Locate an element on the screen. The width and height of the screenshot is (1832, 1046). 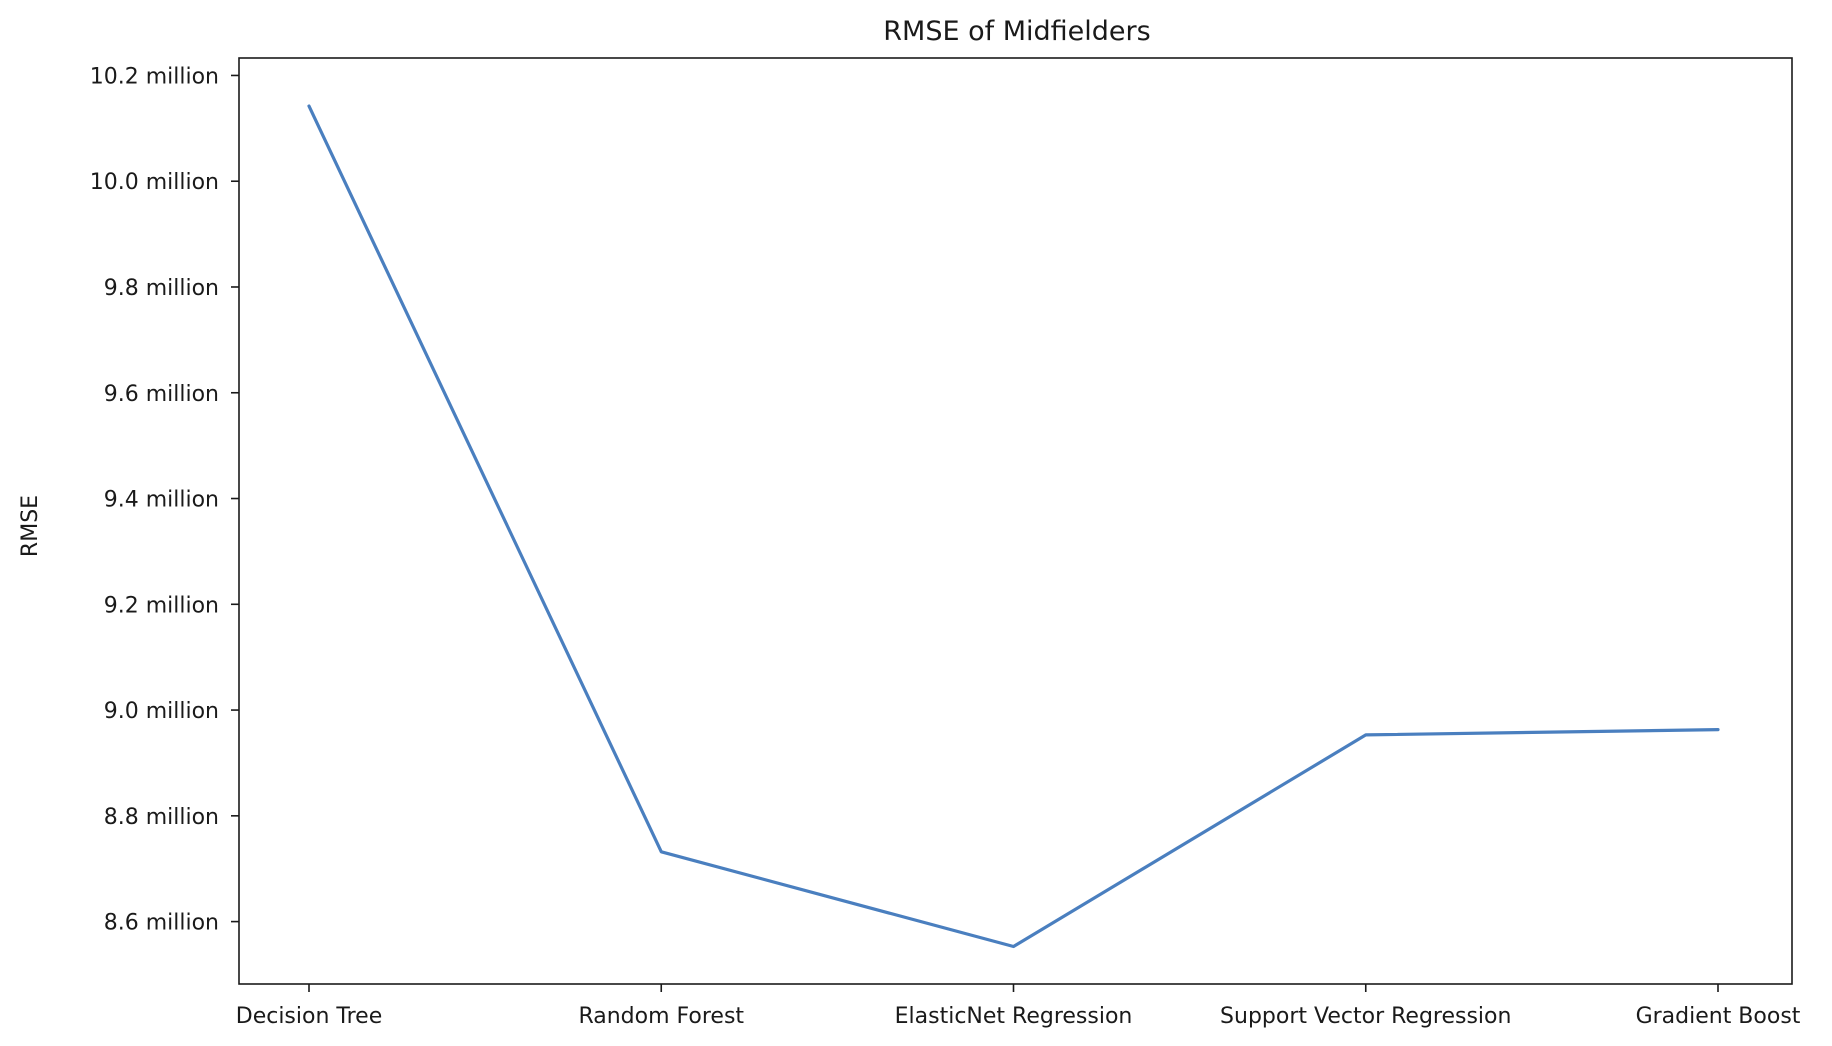
chart-title: RMSE of Midfielders is located at coordinates (1016, 31).